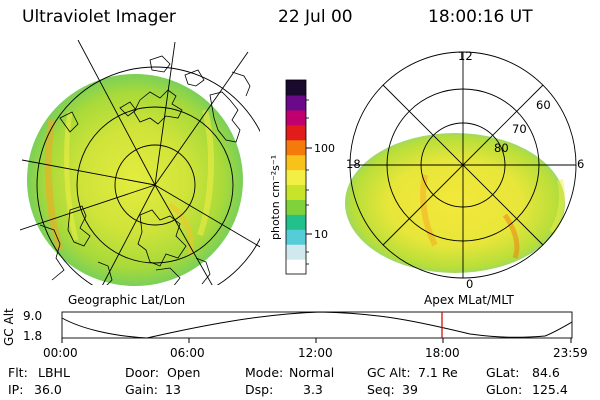  I want to click on status-dsp-value: 3.3, so click(313, 389).